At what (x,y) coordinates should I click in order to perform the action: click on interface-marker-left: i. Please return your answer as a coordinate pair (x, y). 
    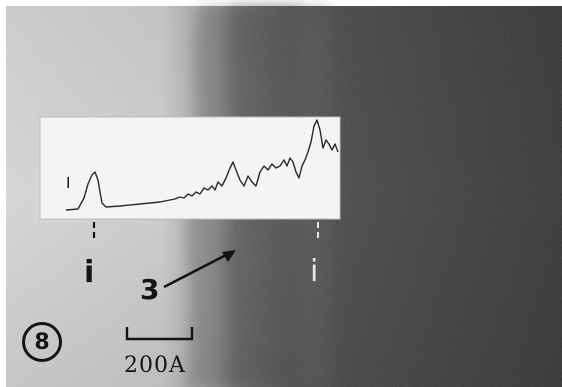
    Looking at the image, I should click on (89, 272).